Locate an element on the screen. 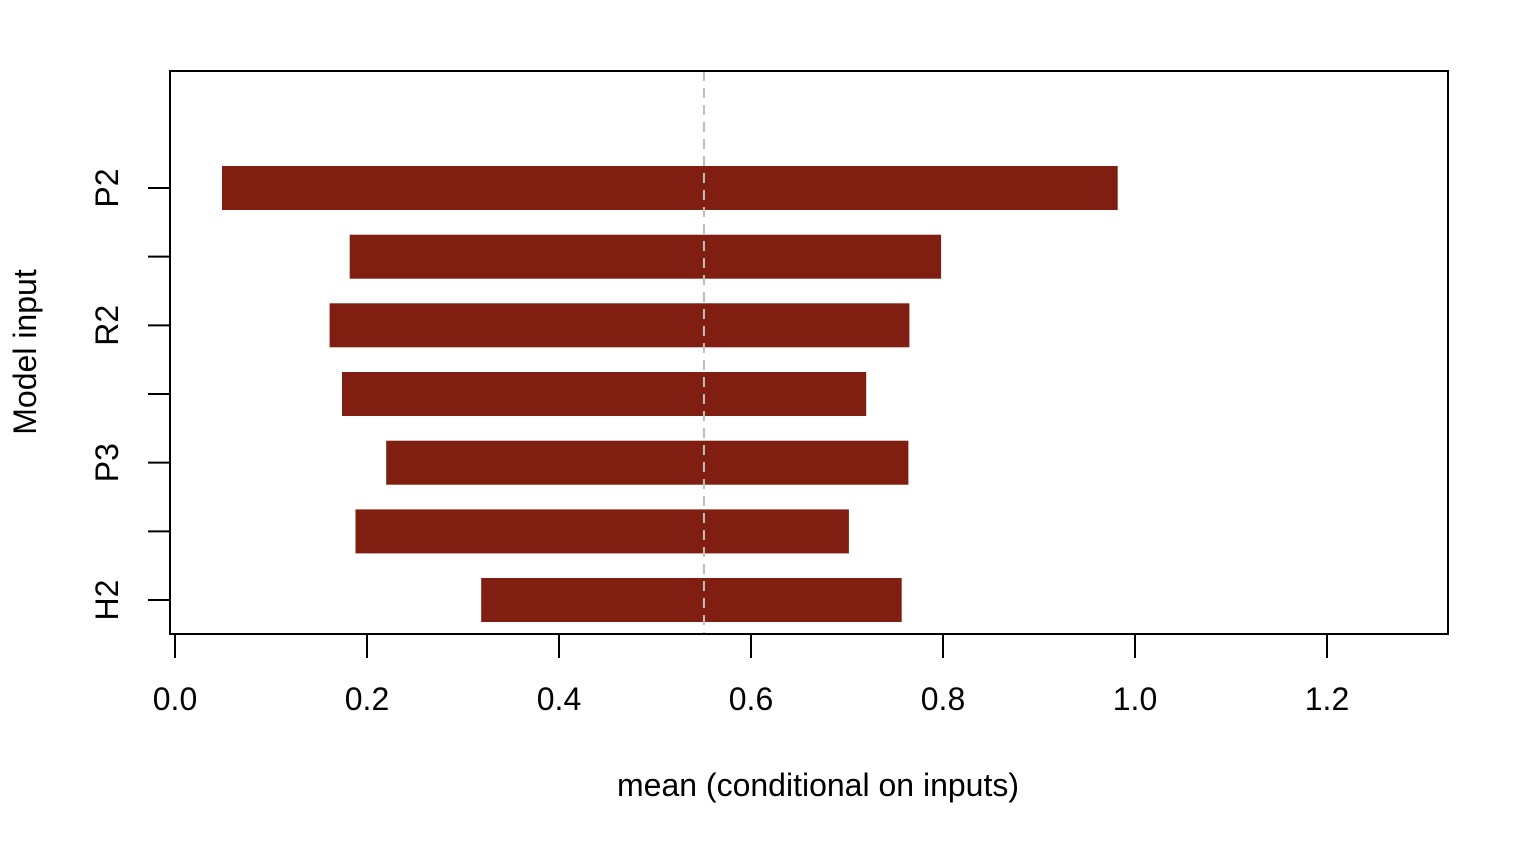  x-tick-label-1: 0.0 is located at coordinates (175, 699).